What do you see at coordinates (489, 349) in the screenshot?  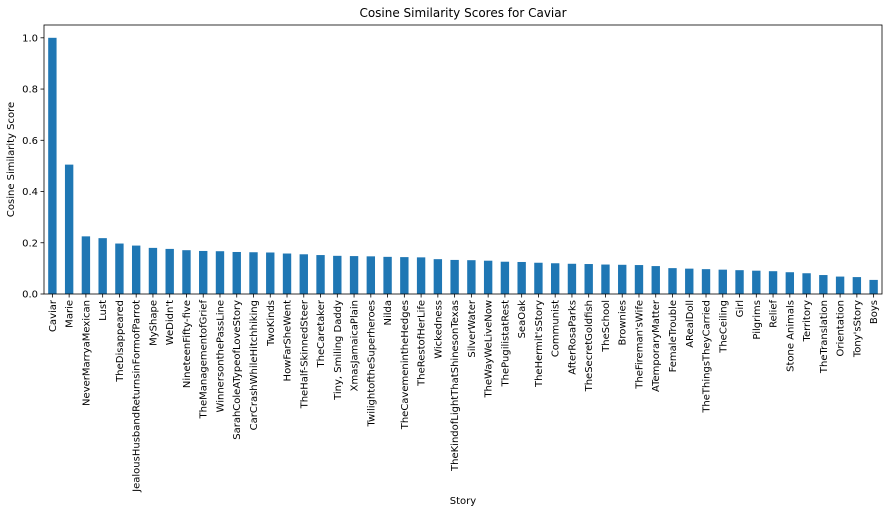 I see `x-tick-label: TheWayWeLiveNow` at bounding box center [489, 349].